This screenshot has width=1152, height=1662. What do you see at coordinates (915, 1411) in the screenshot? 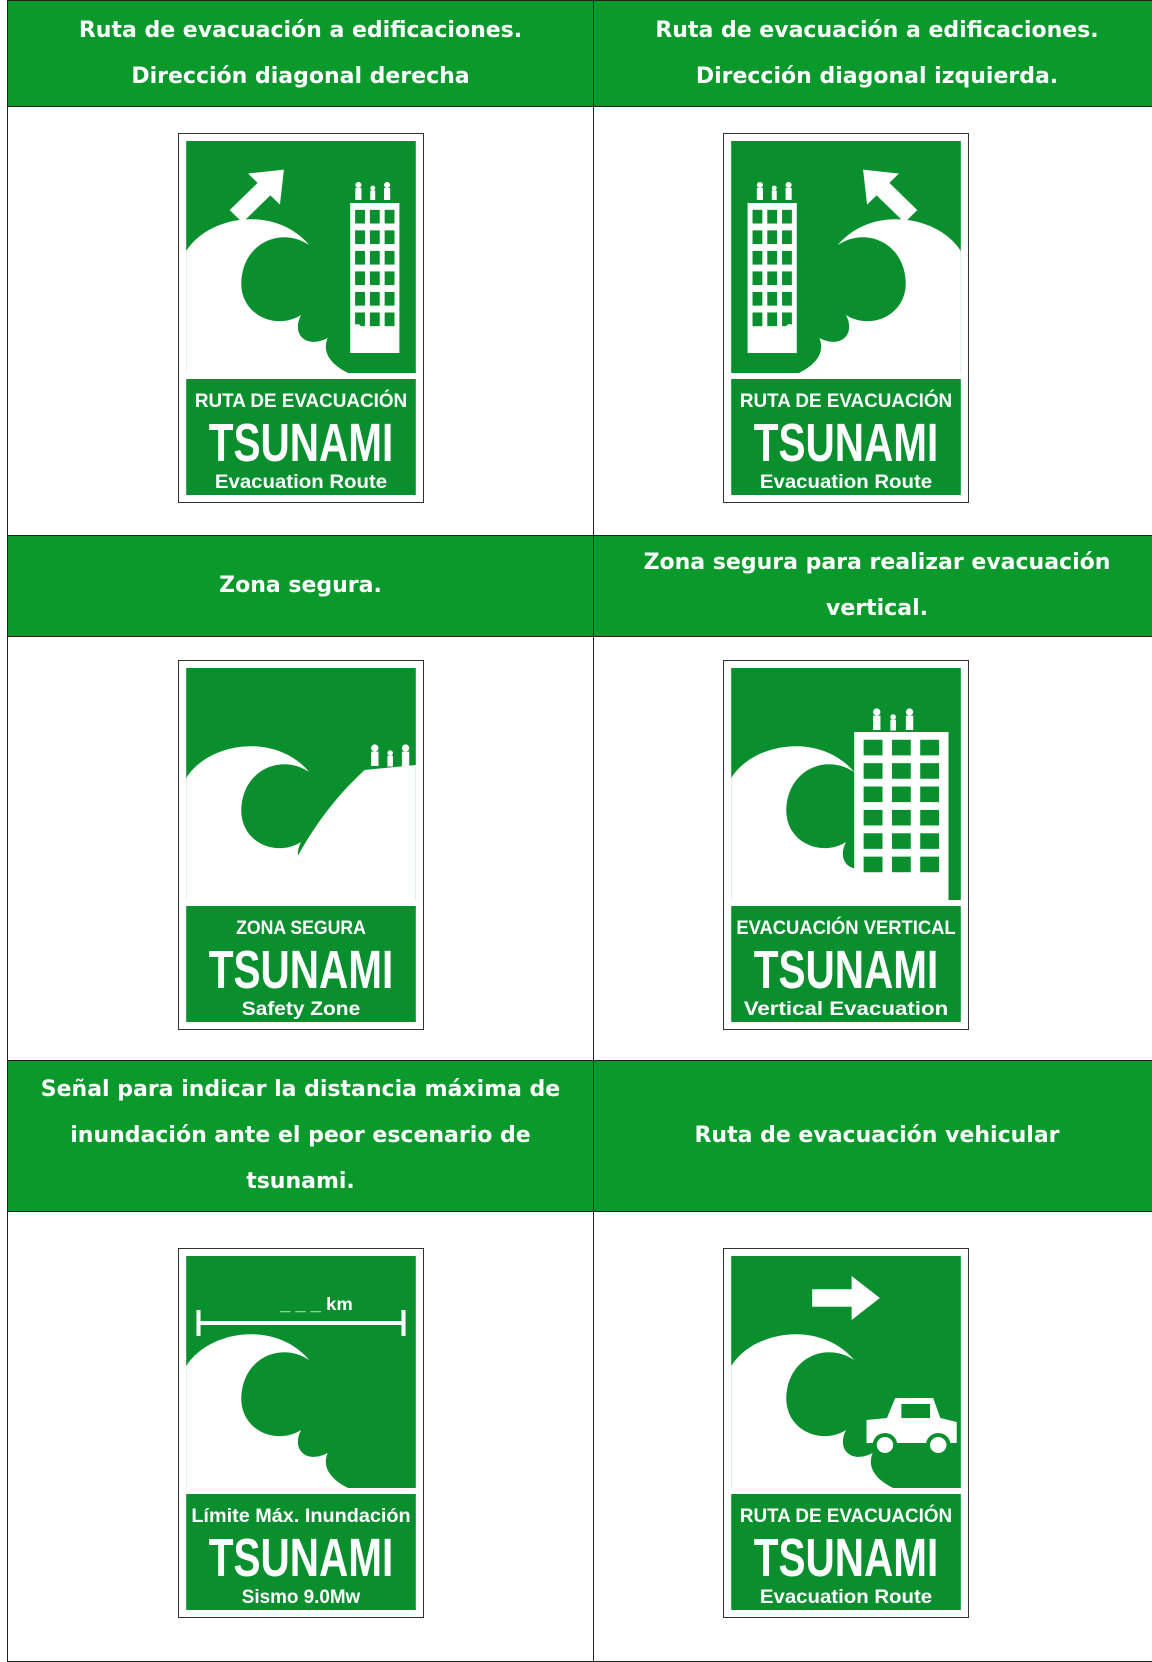
I see `car-window` at bounding box center [915, 1411].